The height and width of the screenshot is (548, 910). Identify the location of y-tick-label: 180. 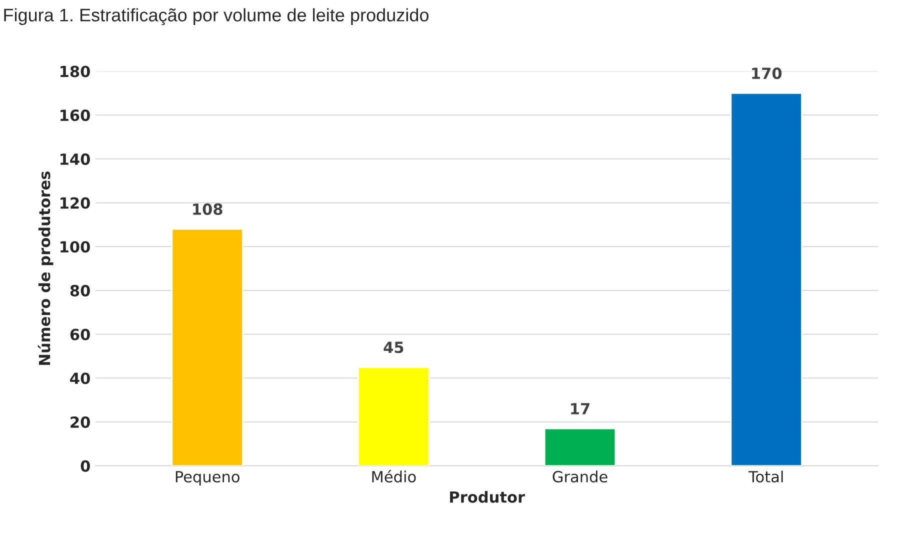
(75, 72).